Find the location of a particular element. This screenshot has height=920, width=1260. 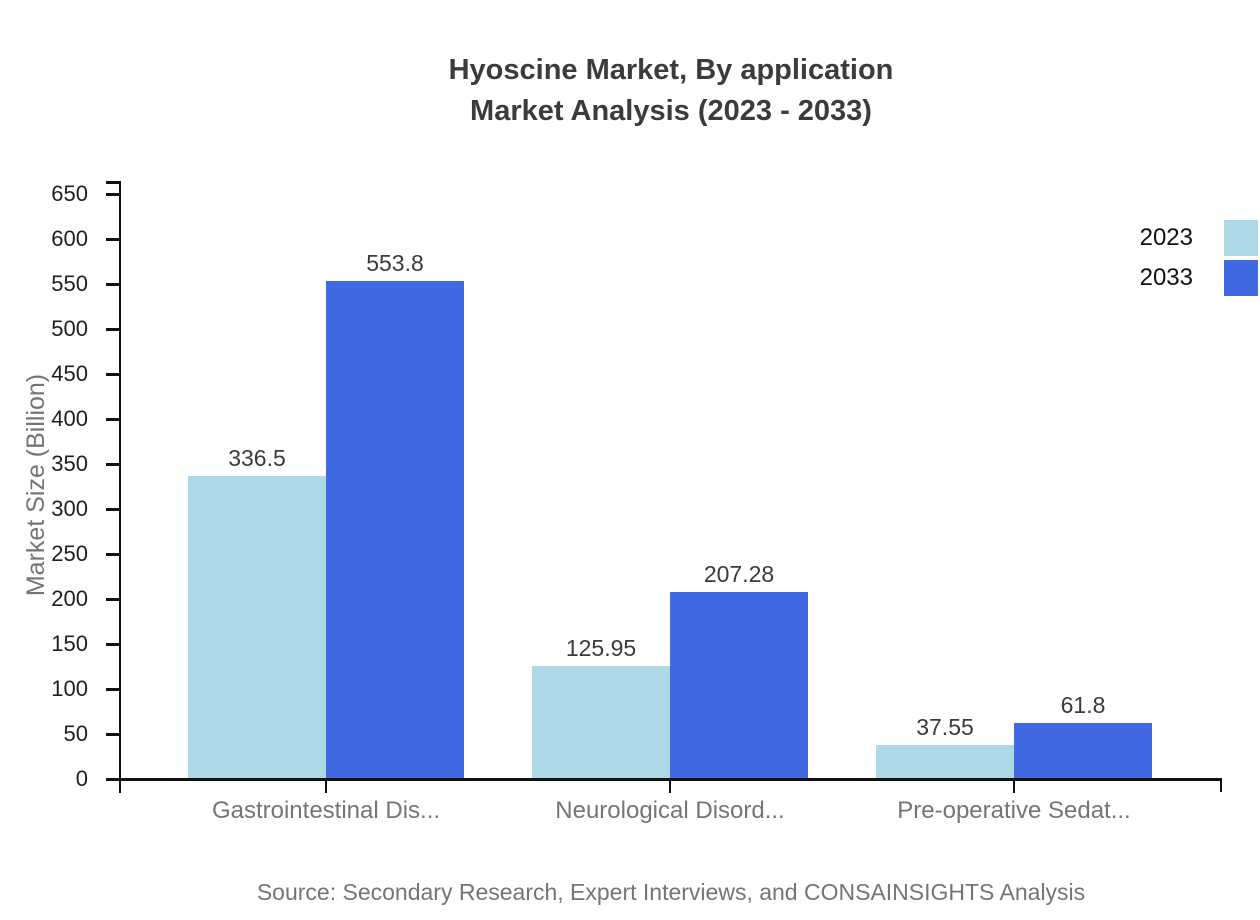

y-tick-label: 0 is located at coordinates (81, 778).